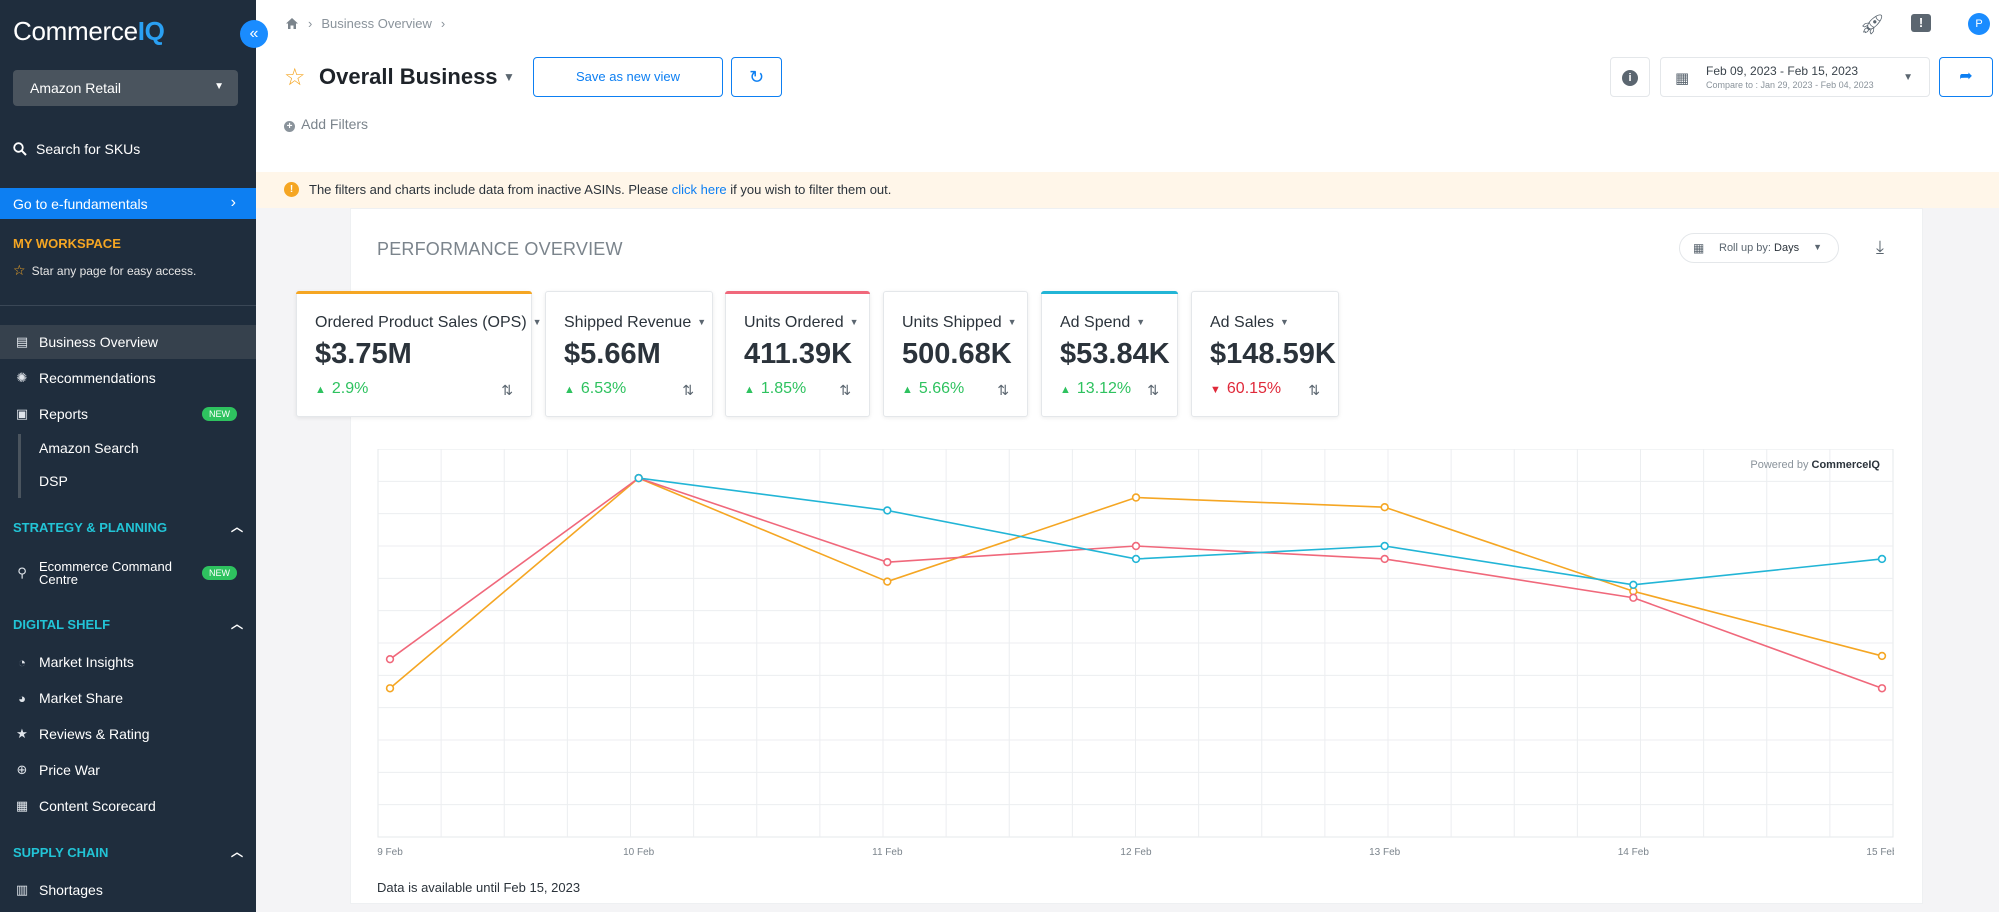  I want to click on section-supply-chain: SUPPLY CHAIN ︿, so click(128, 852).